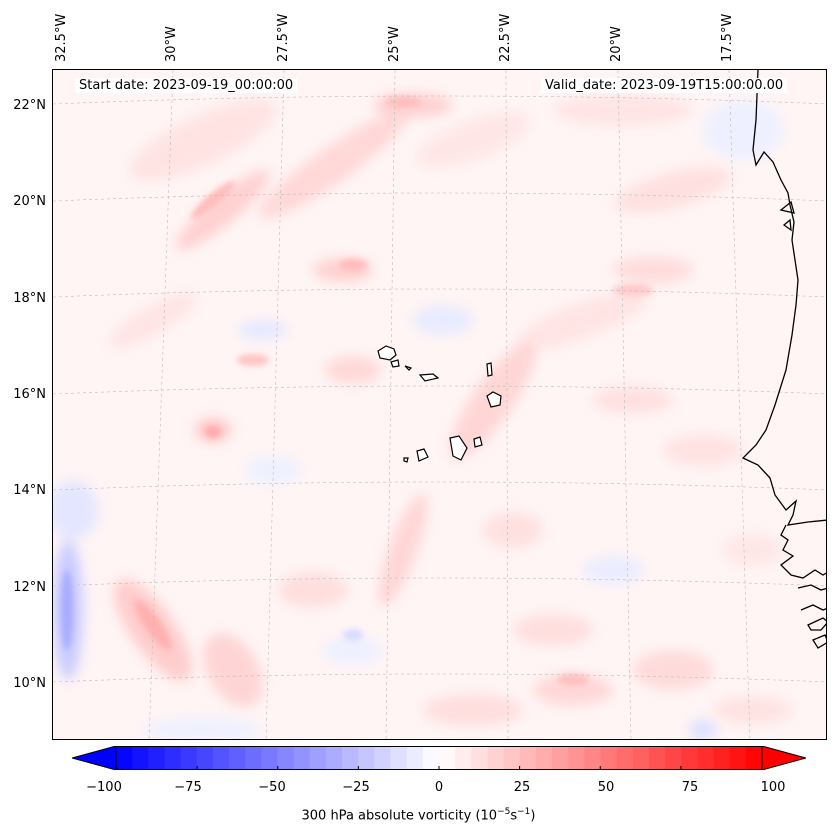 The width and height of the screenshot is (837, 839). Describe the element at coordinates (188, 787) in the screenshot. I see `colorbar-tick-label: −75` at that location.